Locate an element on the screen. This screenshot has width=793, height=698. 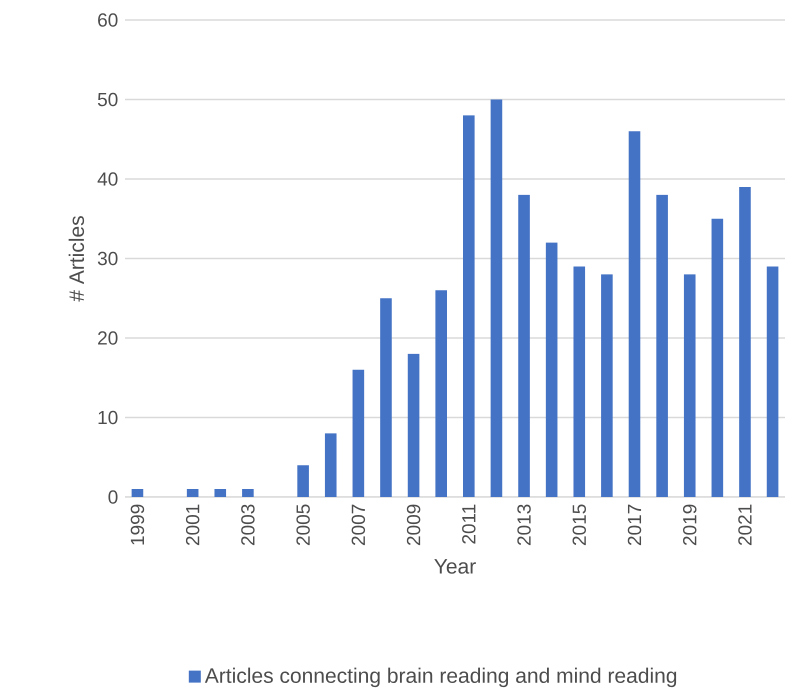
x-axis-title: Year is located at coordinates (455, 566).